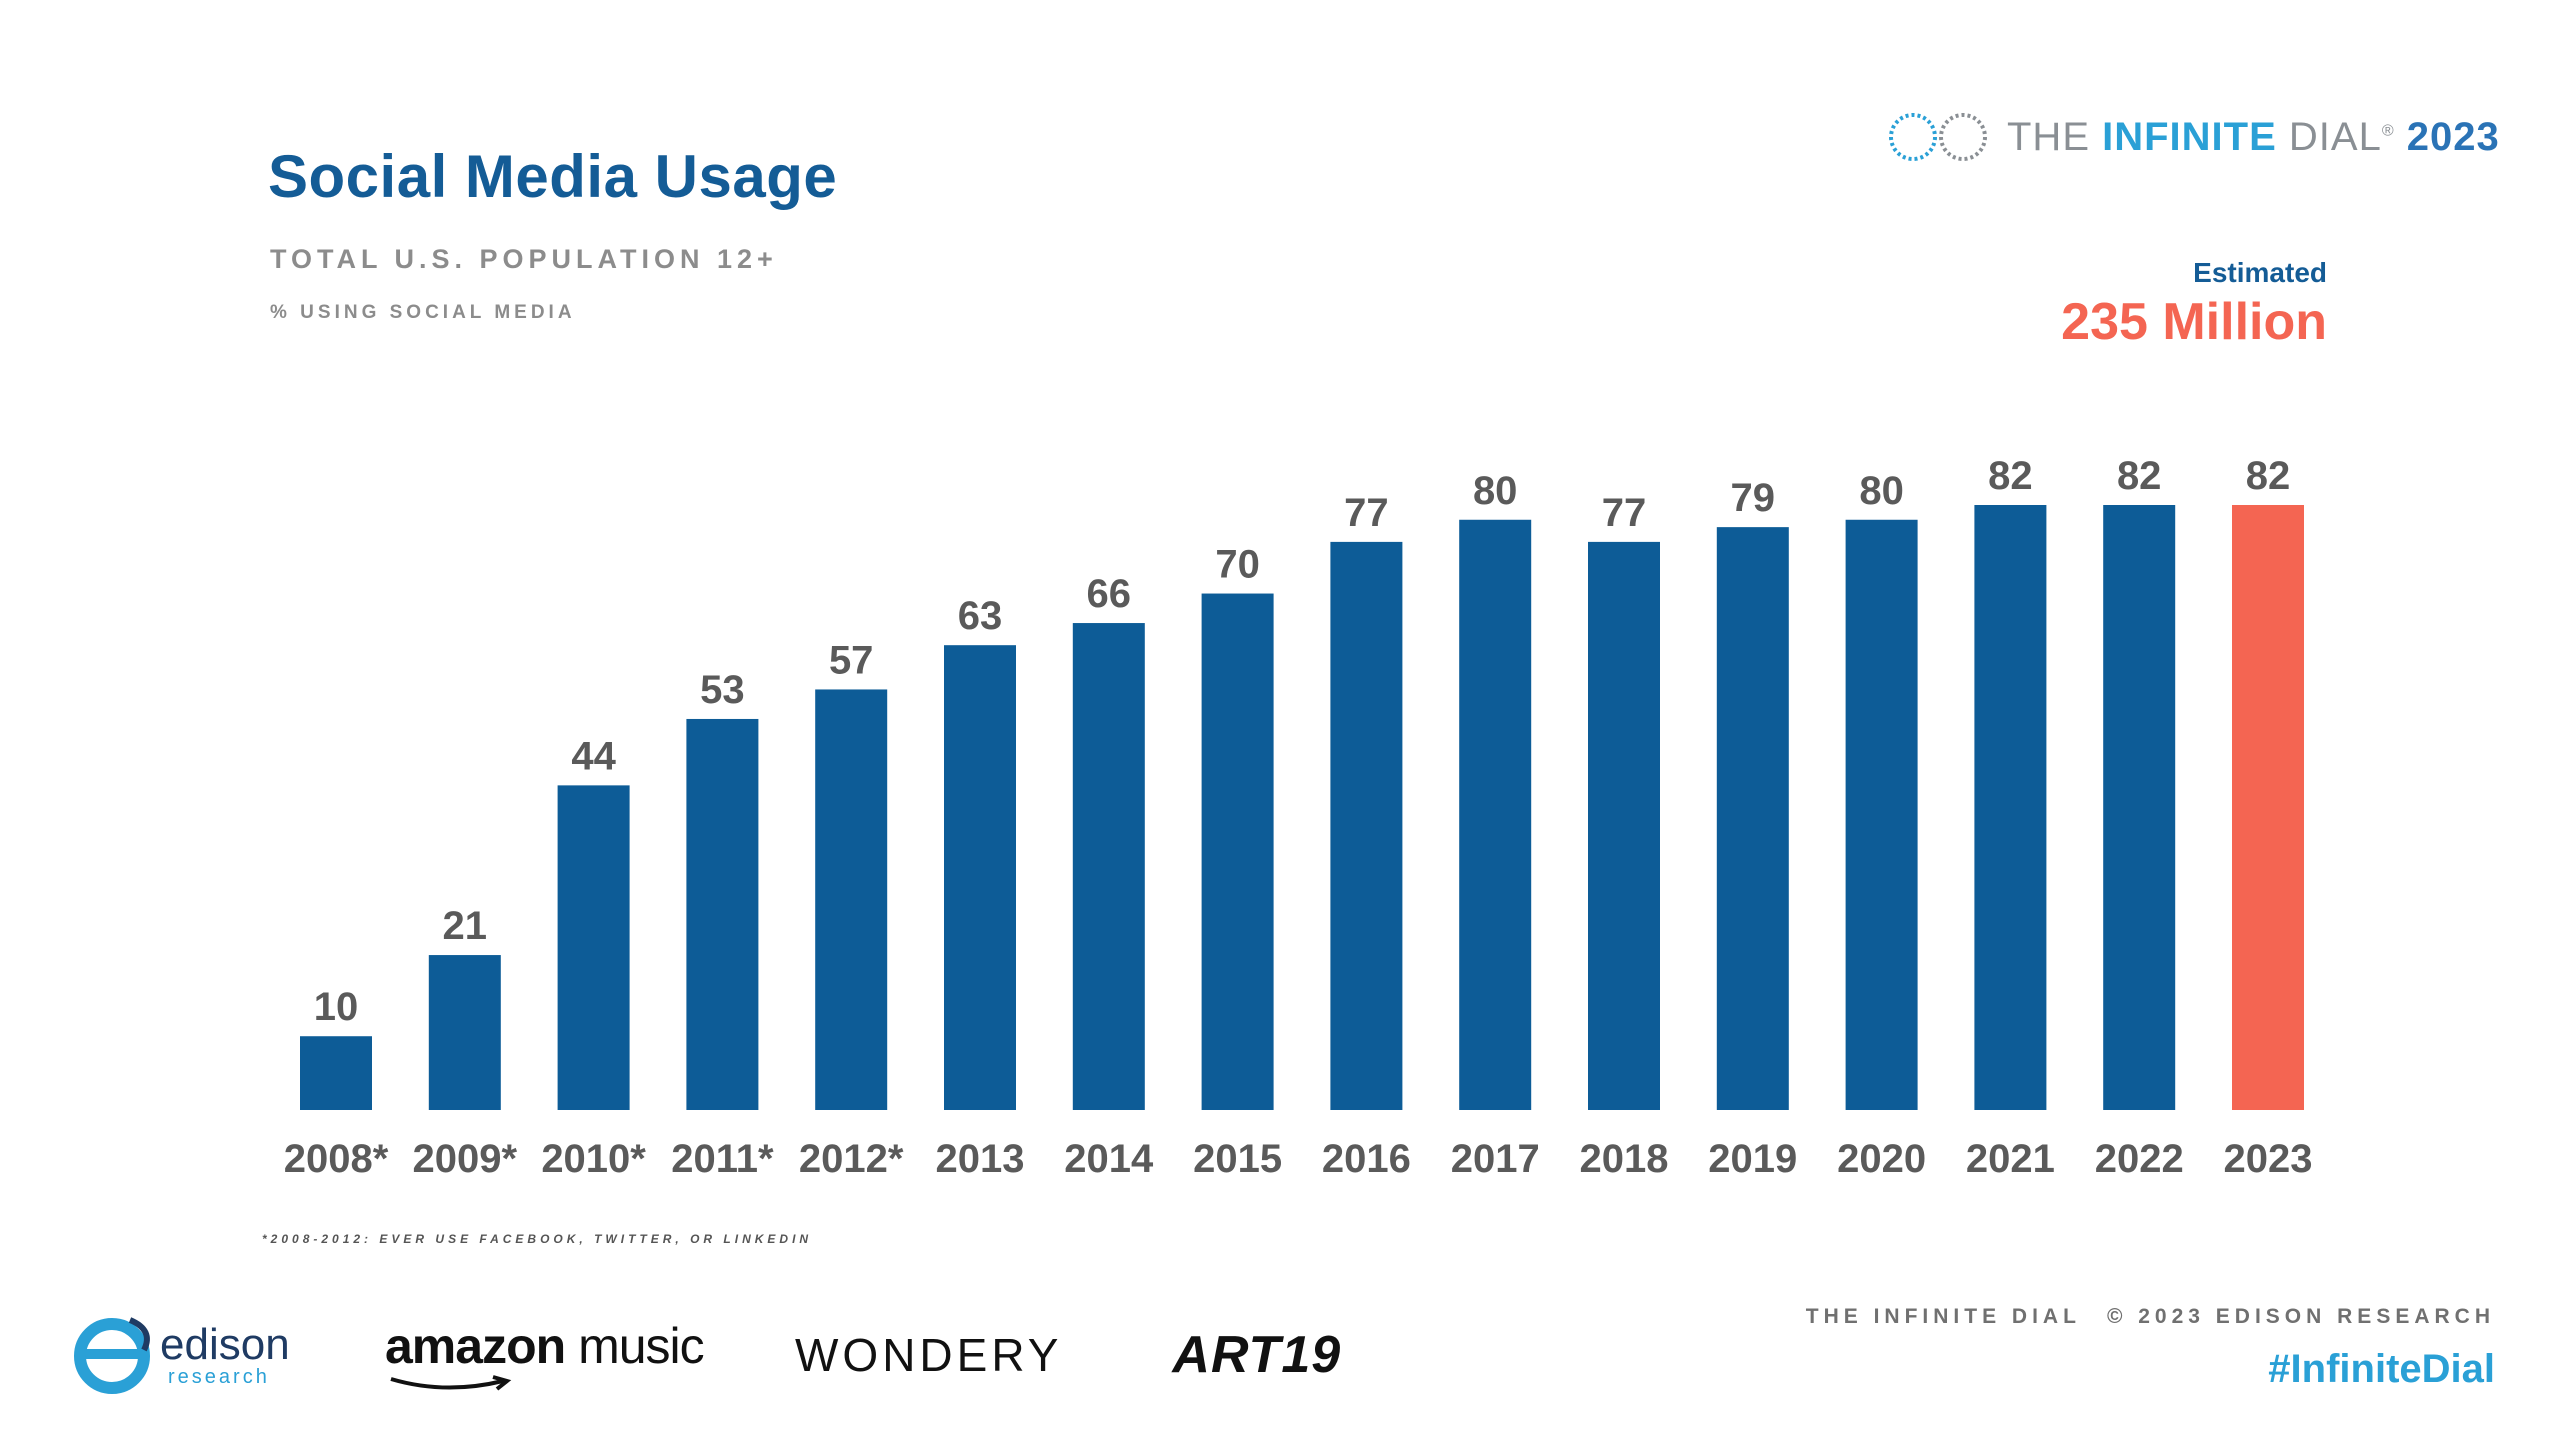 The height and width of the screenshot is (1440, 2560). I want to click on x-tick-label-2015: 2015, so click(1237, 1159).